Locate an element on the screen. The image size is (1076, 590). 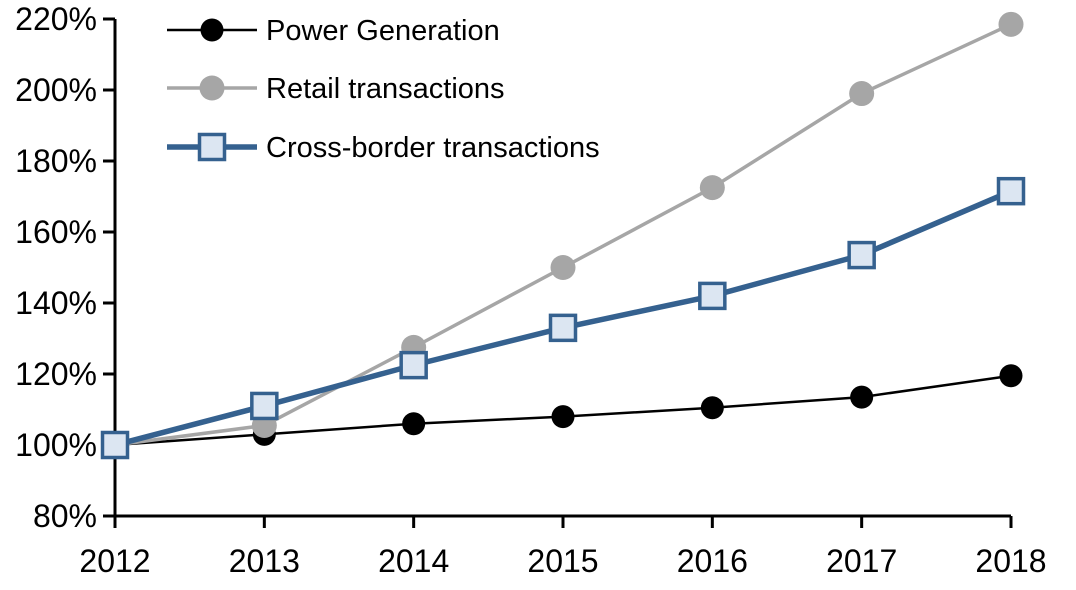
y-axis-tick-label: 220% is located at coordinates (56, 19).